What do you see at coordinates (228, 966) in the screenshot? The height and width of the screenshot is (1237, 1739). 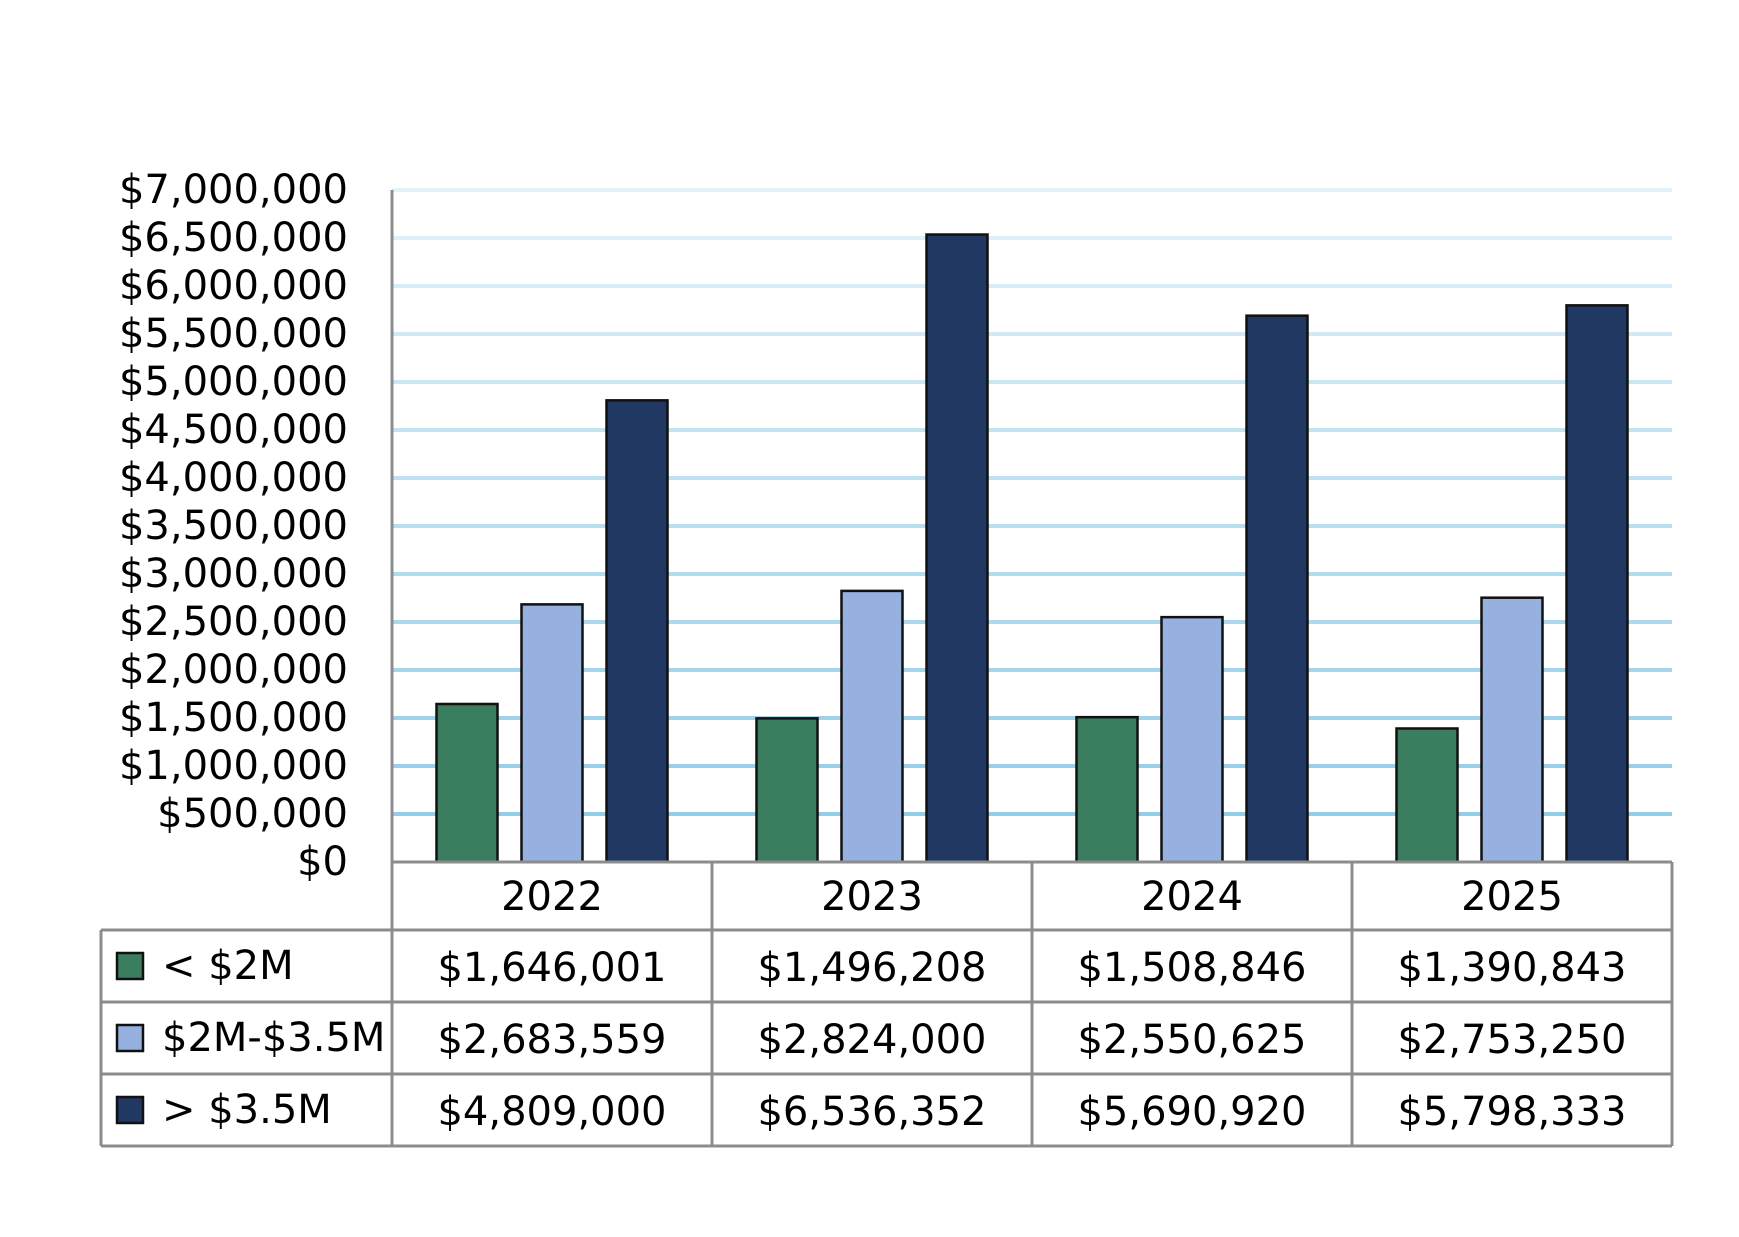 I see `legend-label: < $2M` at bounding box center [228, 966].